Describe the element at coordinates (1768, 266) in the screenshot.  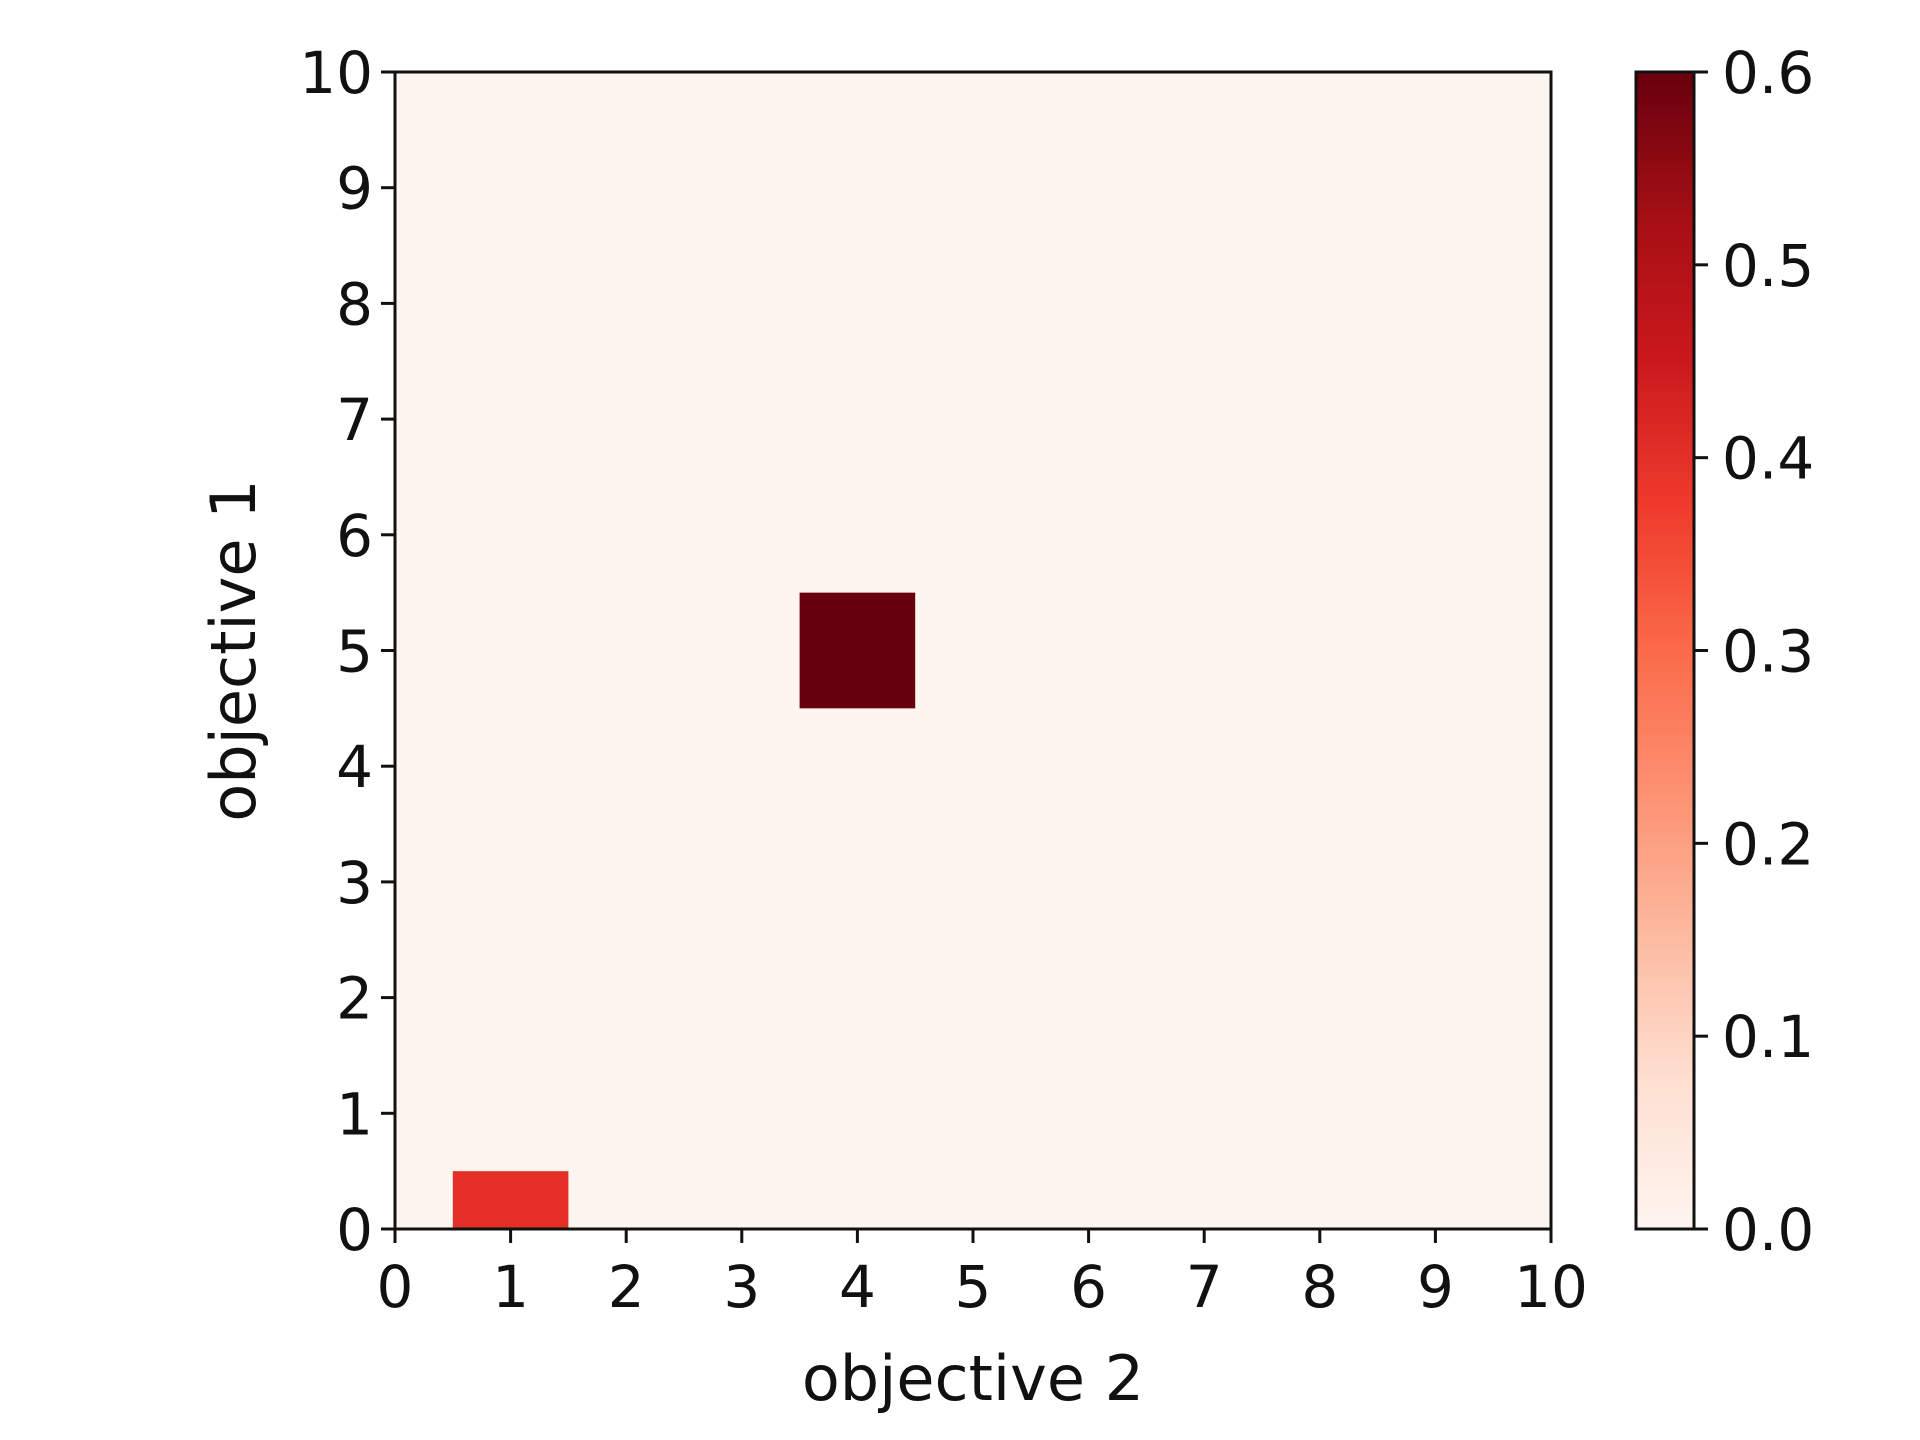
I see `colorbar-tick-label: 0.5` at that location.